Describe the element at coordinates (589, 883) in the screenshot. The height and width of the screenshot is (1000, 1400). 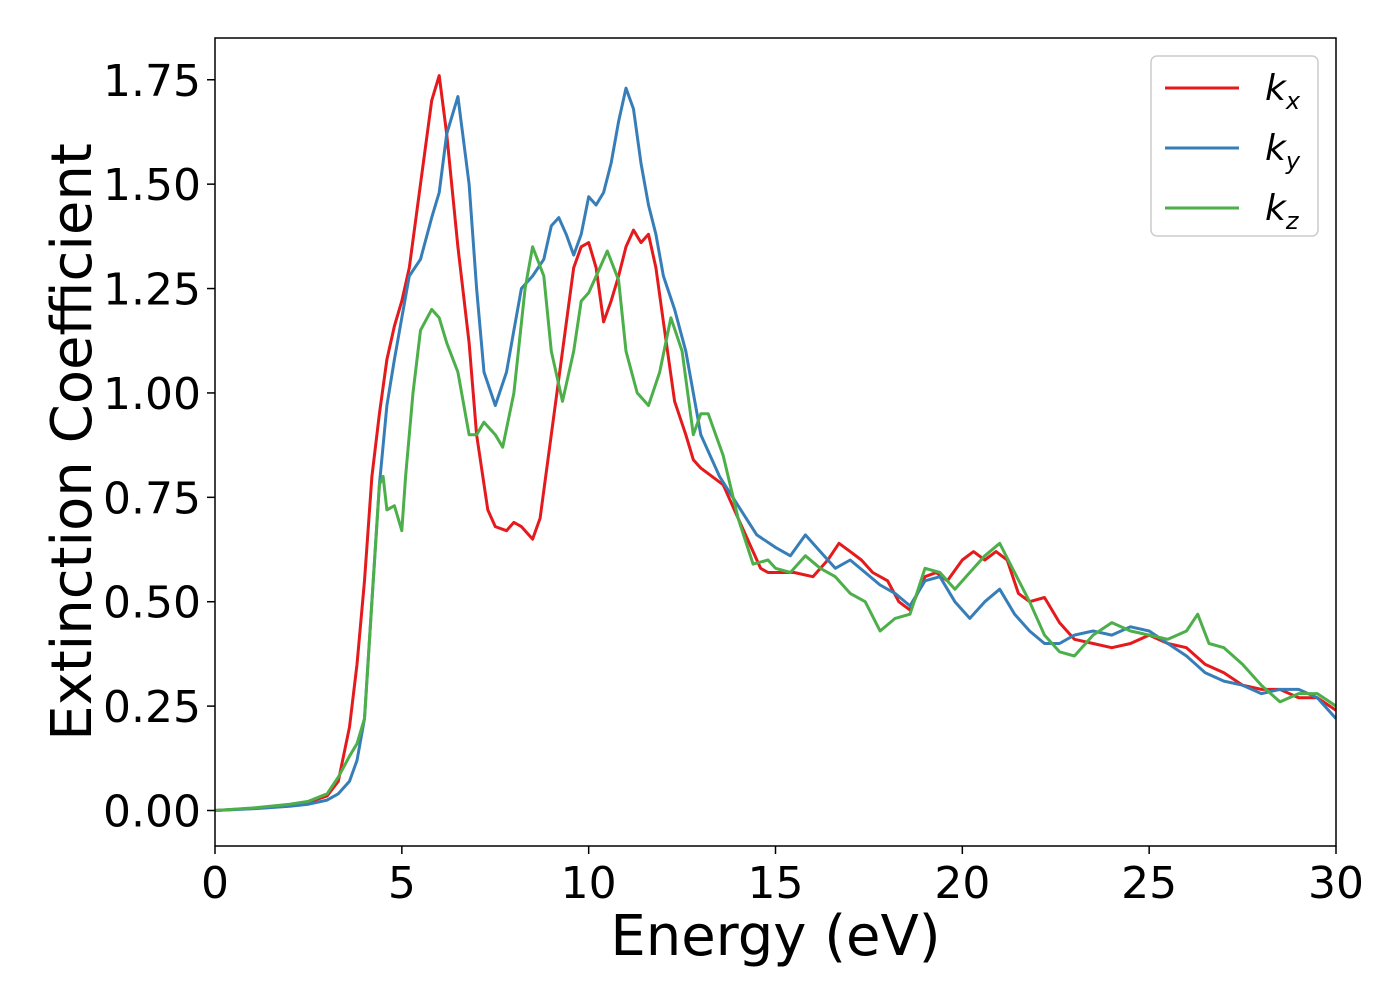
I see `x-tick-label: 10` at that location.